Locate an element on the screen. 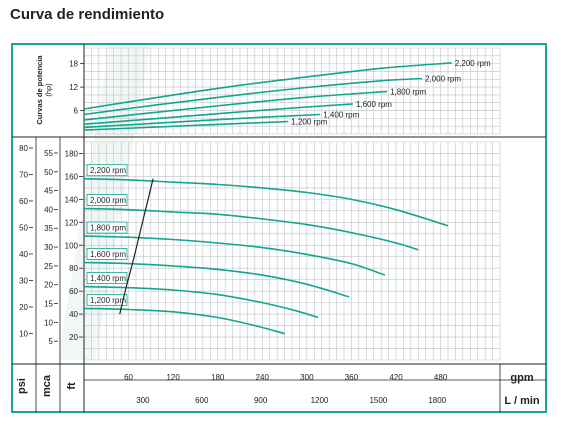 The width and height of the screenshot is (561, 432). gpm-tick-label: 240 is located at coordinates (263, 377).